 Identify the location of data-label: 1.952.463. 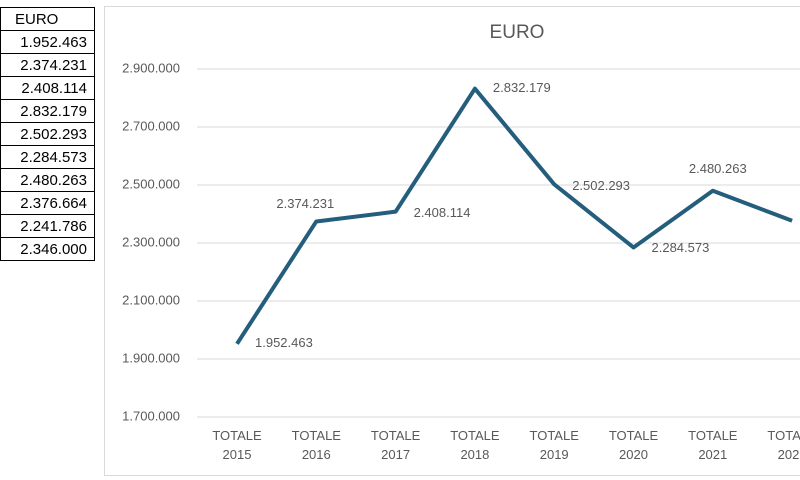
(284, 342).